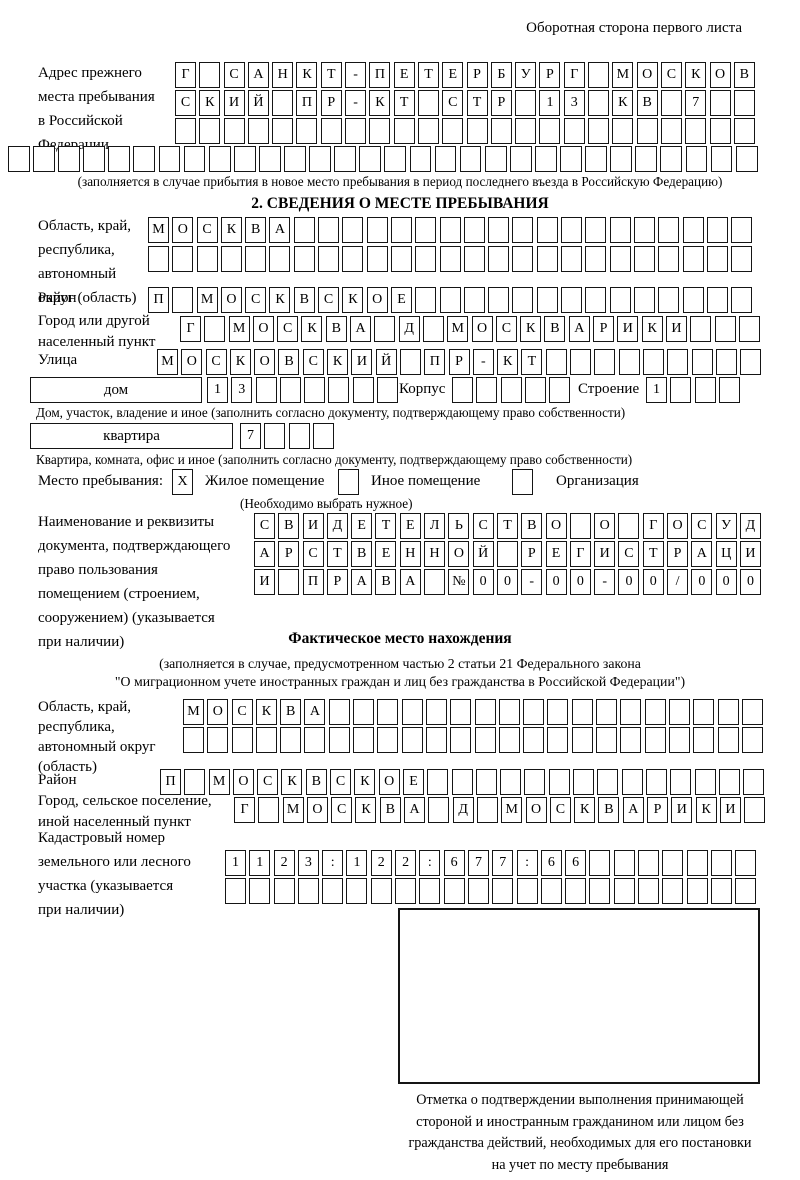 Image resolution: width=800 pixels, height=1180 pixels. What do you see at coordinates (283, 75) in the screenshot?
I see `char-box: Н` at bounding box center [283, 75].